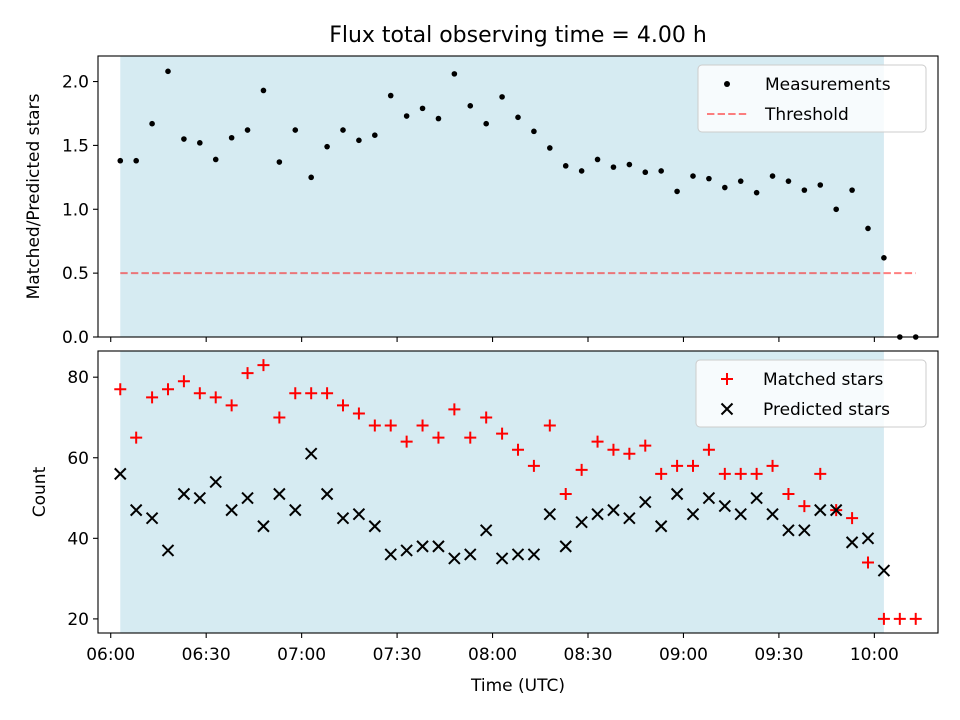  I want to click on ratio-y-tick-label: 0.5, so click(75, 274).